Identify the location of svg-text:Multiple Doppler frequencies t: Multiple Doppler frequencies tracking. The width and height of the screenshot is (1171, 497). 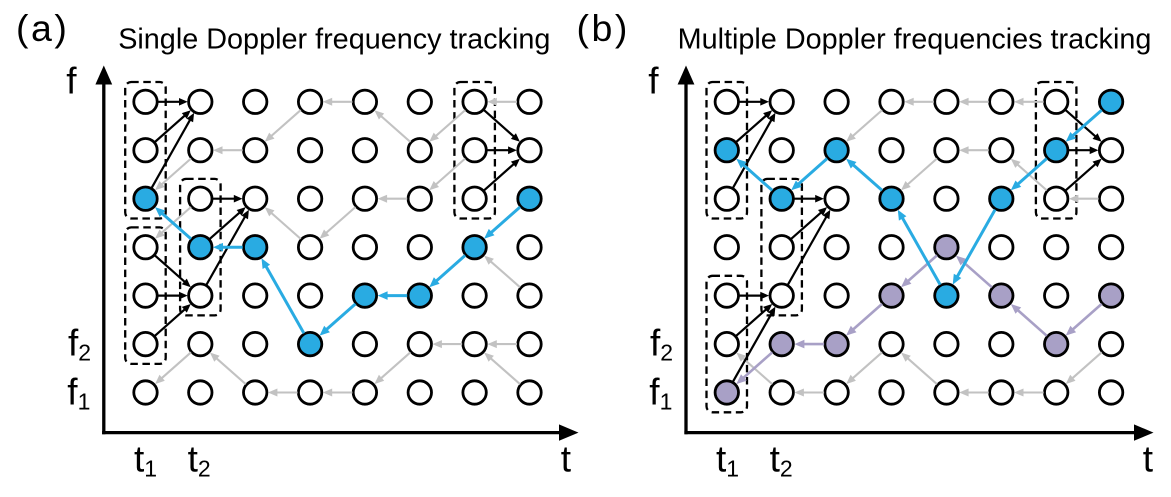
(915, 39).